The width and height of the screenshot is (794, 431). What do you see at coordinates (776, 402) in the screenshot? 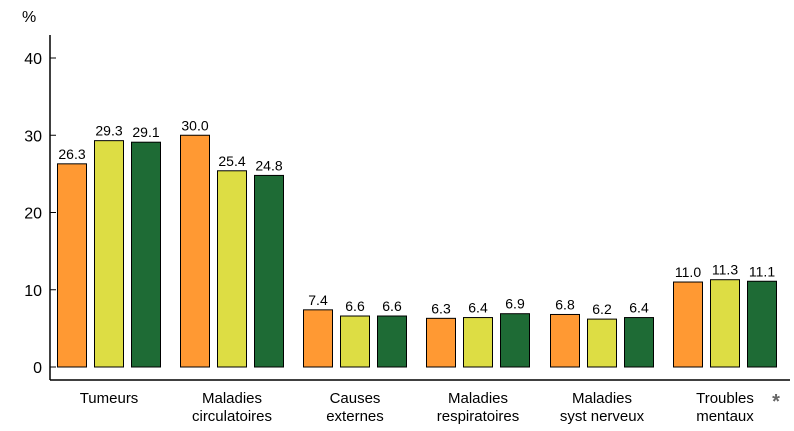
I see `footnote-asterisk: *` at bounding box center [776, 402].